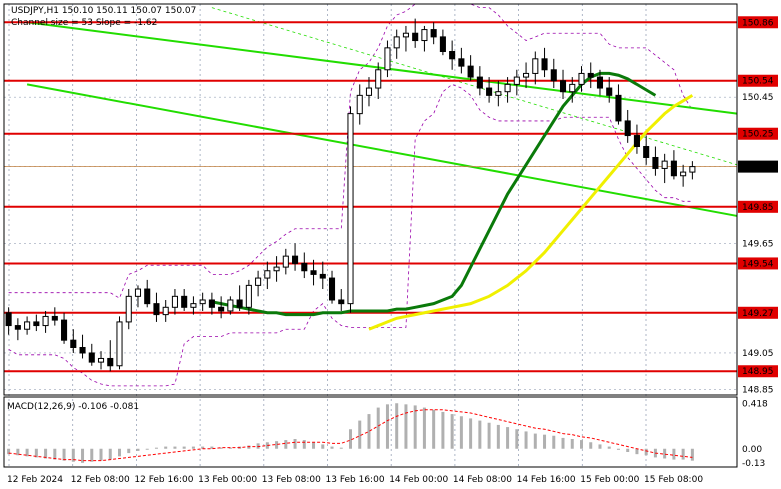 The image size is (781, 489). I want to click on current-price-label: 150.07, so click(758, 168).